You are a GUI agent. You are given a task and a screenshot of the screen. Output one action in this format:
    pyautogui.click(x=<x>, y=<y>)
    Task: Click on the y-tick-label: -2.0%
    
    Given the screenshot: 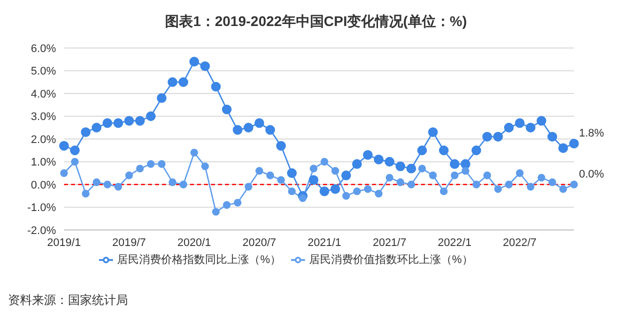 What is the action you would take?
    pyautogui.click(x=41, y=230)
    